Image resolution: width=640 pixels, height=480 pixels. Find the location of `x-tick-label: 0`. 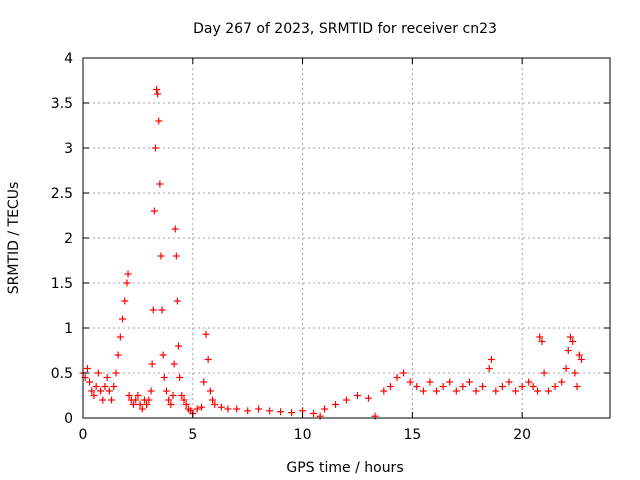

x-tick-label: 0 is located at coordinates (83, 435).